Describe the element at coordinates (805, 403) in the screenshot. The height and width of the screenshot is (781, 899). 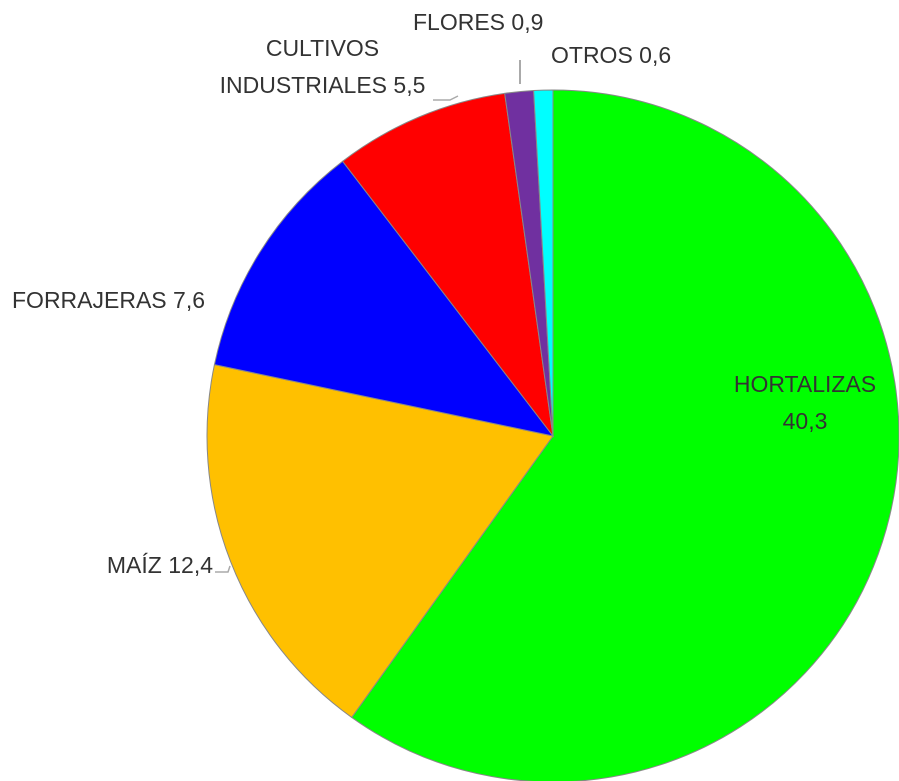
I see `slice-label: HORTALIZAS 40,3` at that location.